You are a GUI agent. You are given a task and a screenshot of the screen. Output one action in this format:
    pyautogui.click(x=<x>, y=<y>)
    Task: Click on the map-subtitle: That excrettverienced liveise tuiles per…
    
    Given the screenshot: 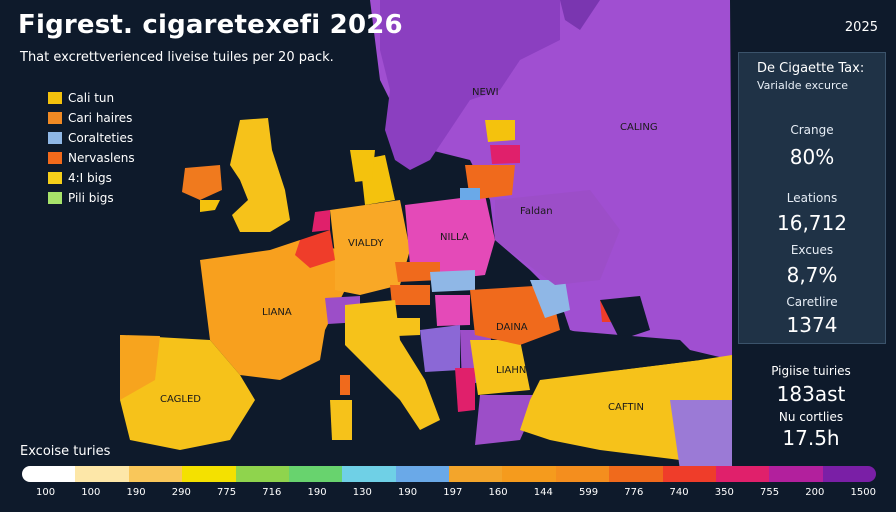 What is the action you would take?
    pyautogui.click(x=177, y=57)
    